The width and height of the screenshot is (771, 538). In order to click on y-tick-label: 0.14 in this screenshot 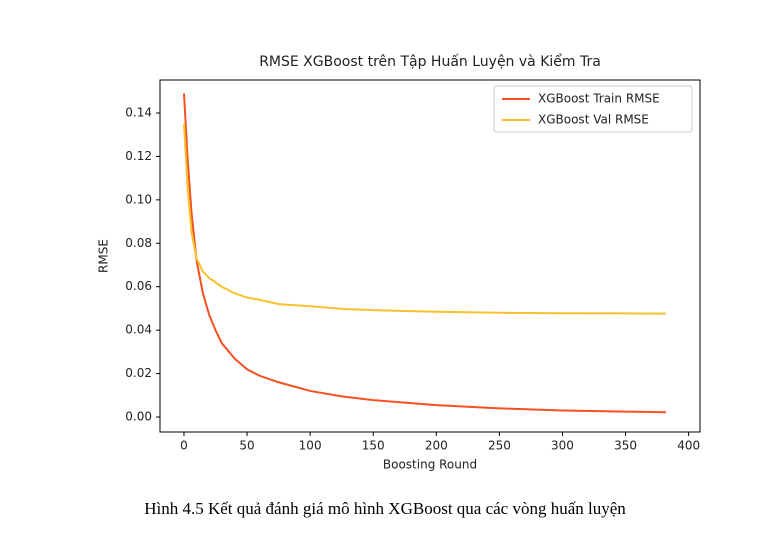, I will do `click(138, 113)`.